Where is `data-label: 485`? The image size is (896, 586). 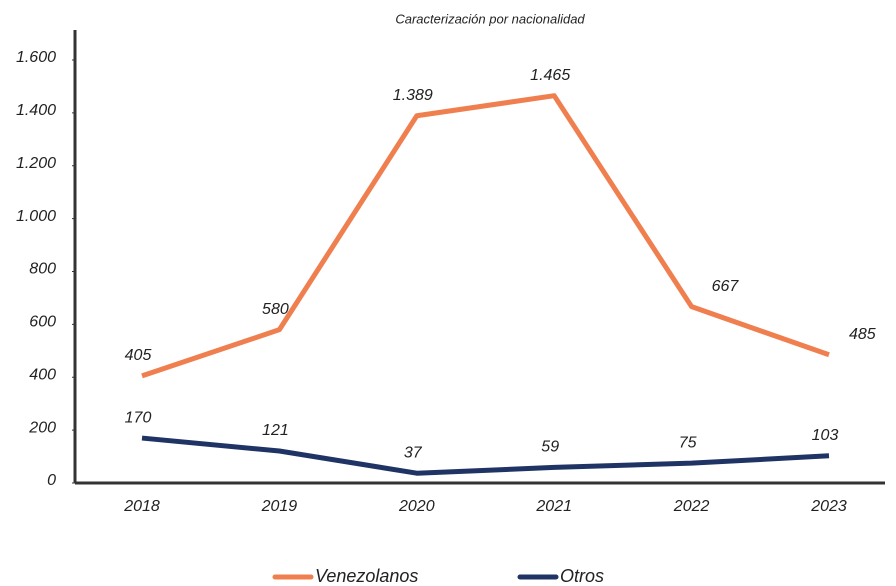
data-label: 485 is located at coordinates (862, 334).